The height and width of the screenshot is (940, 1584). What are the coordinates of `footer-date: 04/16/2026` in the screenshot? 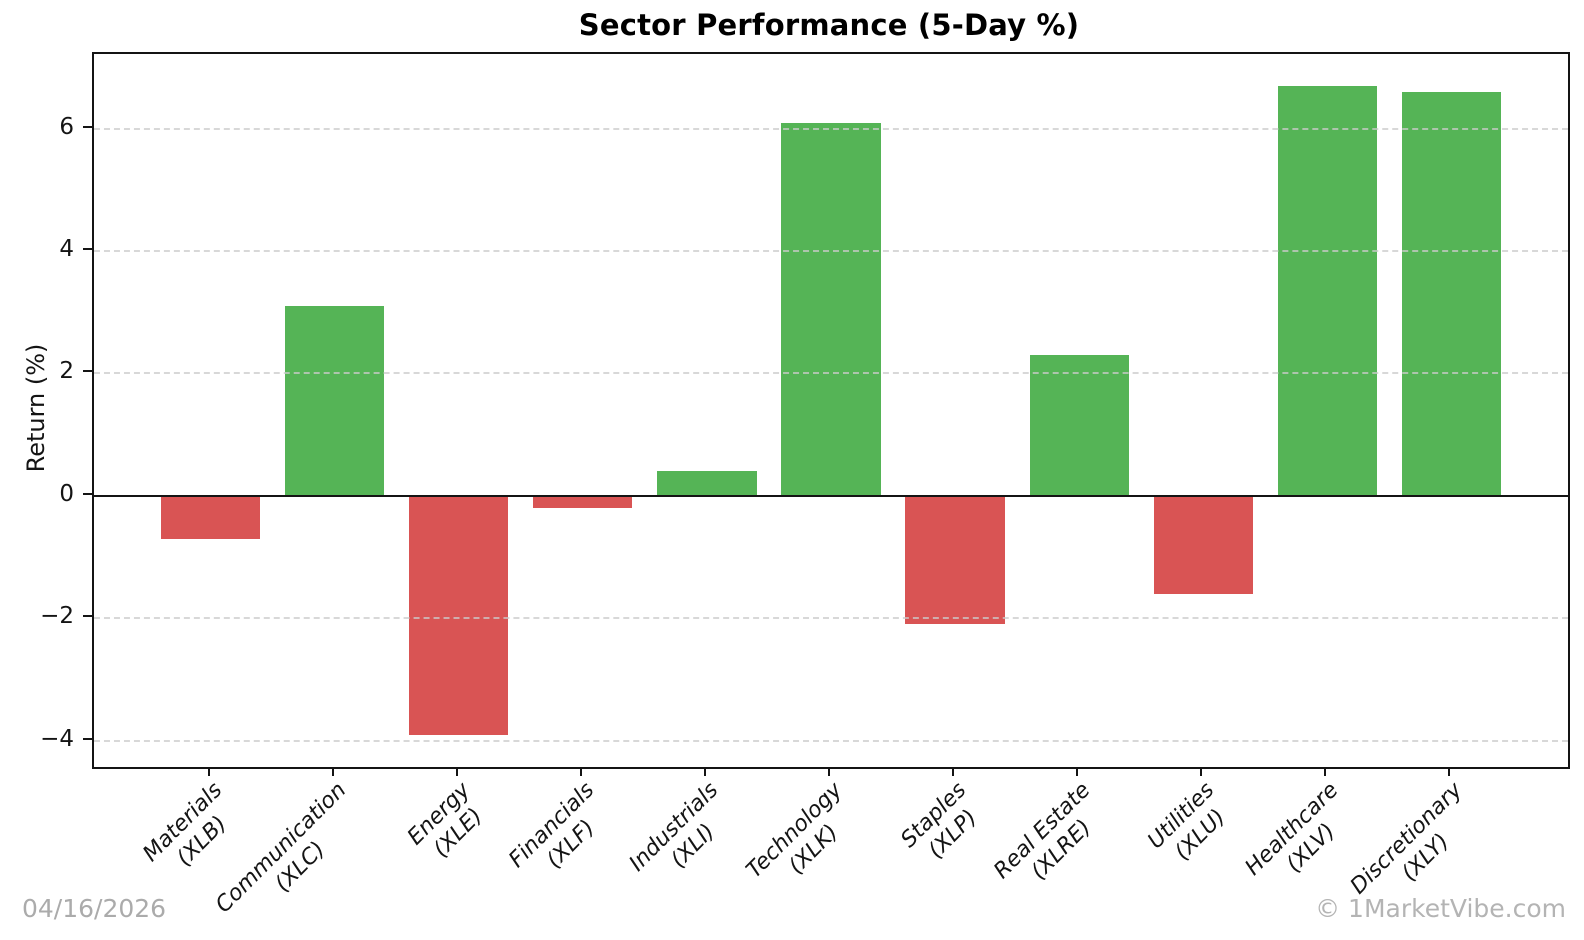 It's located at (94, 908).